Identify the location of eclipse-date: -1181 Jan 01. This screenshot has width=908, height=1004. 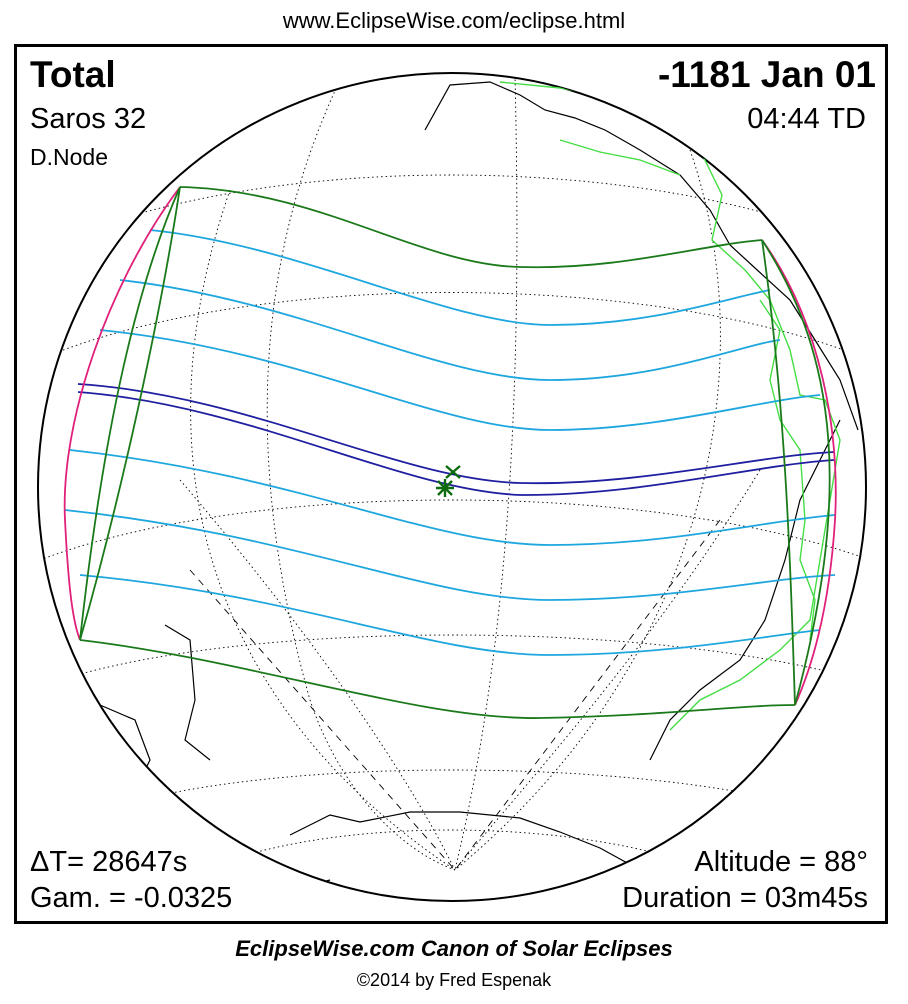
(766, 74).